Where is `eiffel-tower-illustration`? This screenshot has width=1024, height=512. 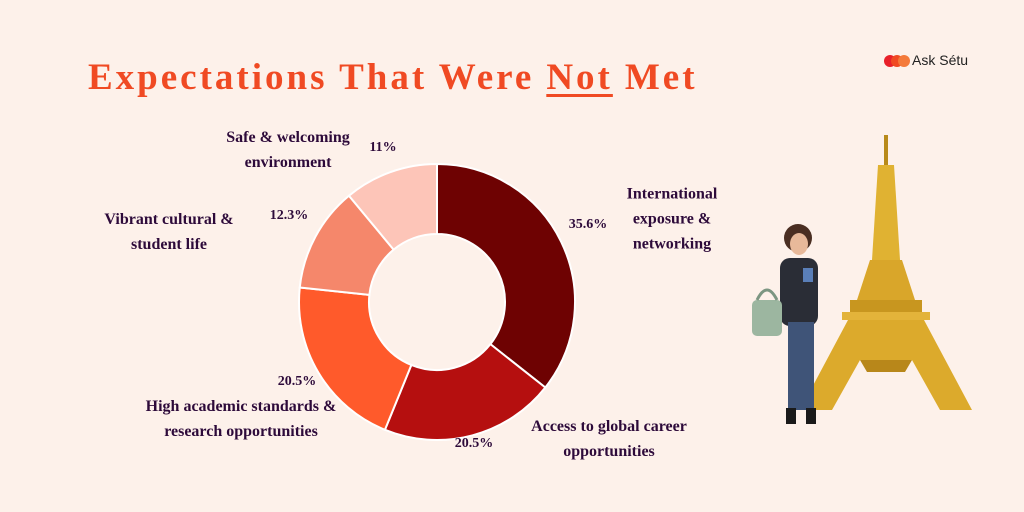
eiffel-tower-illustration is located at coordinates (886, 272).